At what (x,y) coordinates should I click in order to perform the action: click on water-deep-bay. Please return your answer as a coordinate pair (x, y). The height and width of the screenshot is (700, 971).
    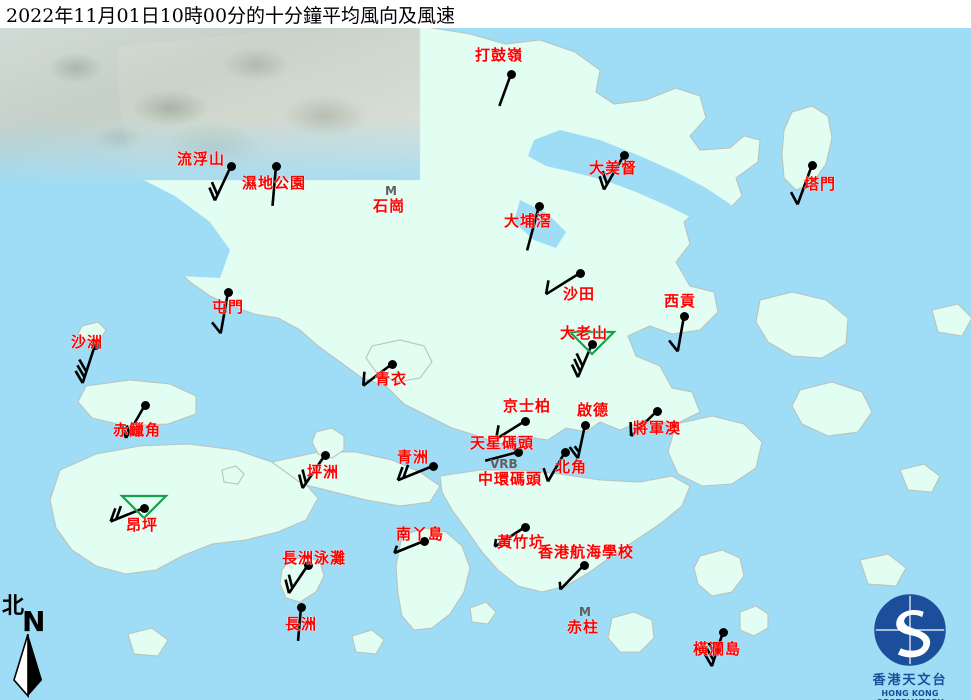
    Looking at the image, I should click on (115, 214).